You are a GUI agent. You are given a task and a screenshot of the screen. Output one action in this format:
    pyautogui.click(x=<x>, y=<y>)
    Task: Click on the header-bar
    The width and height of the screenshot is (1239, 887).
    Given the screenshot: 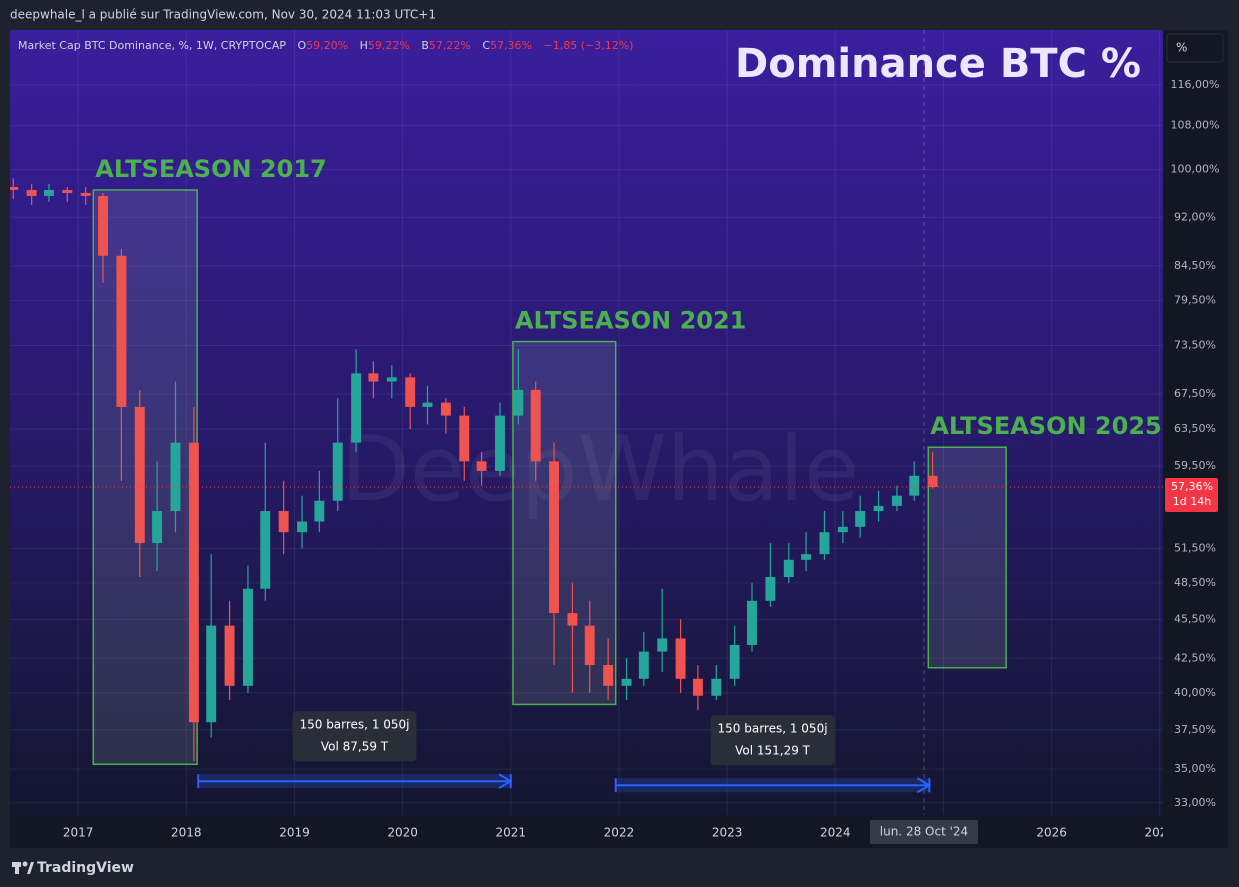 What is the action you would take?
    pyautogui.click(x=619, y=15)
    